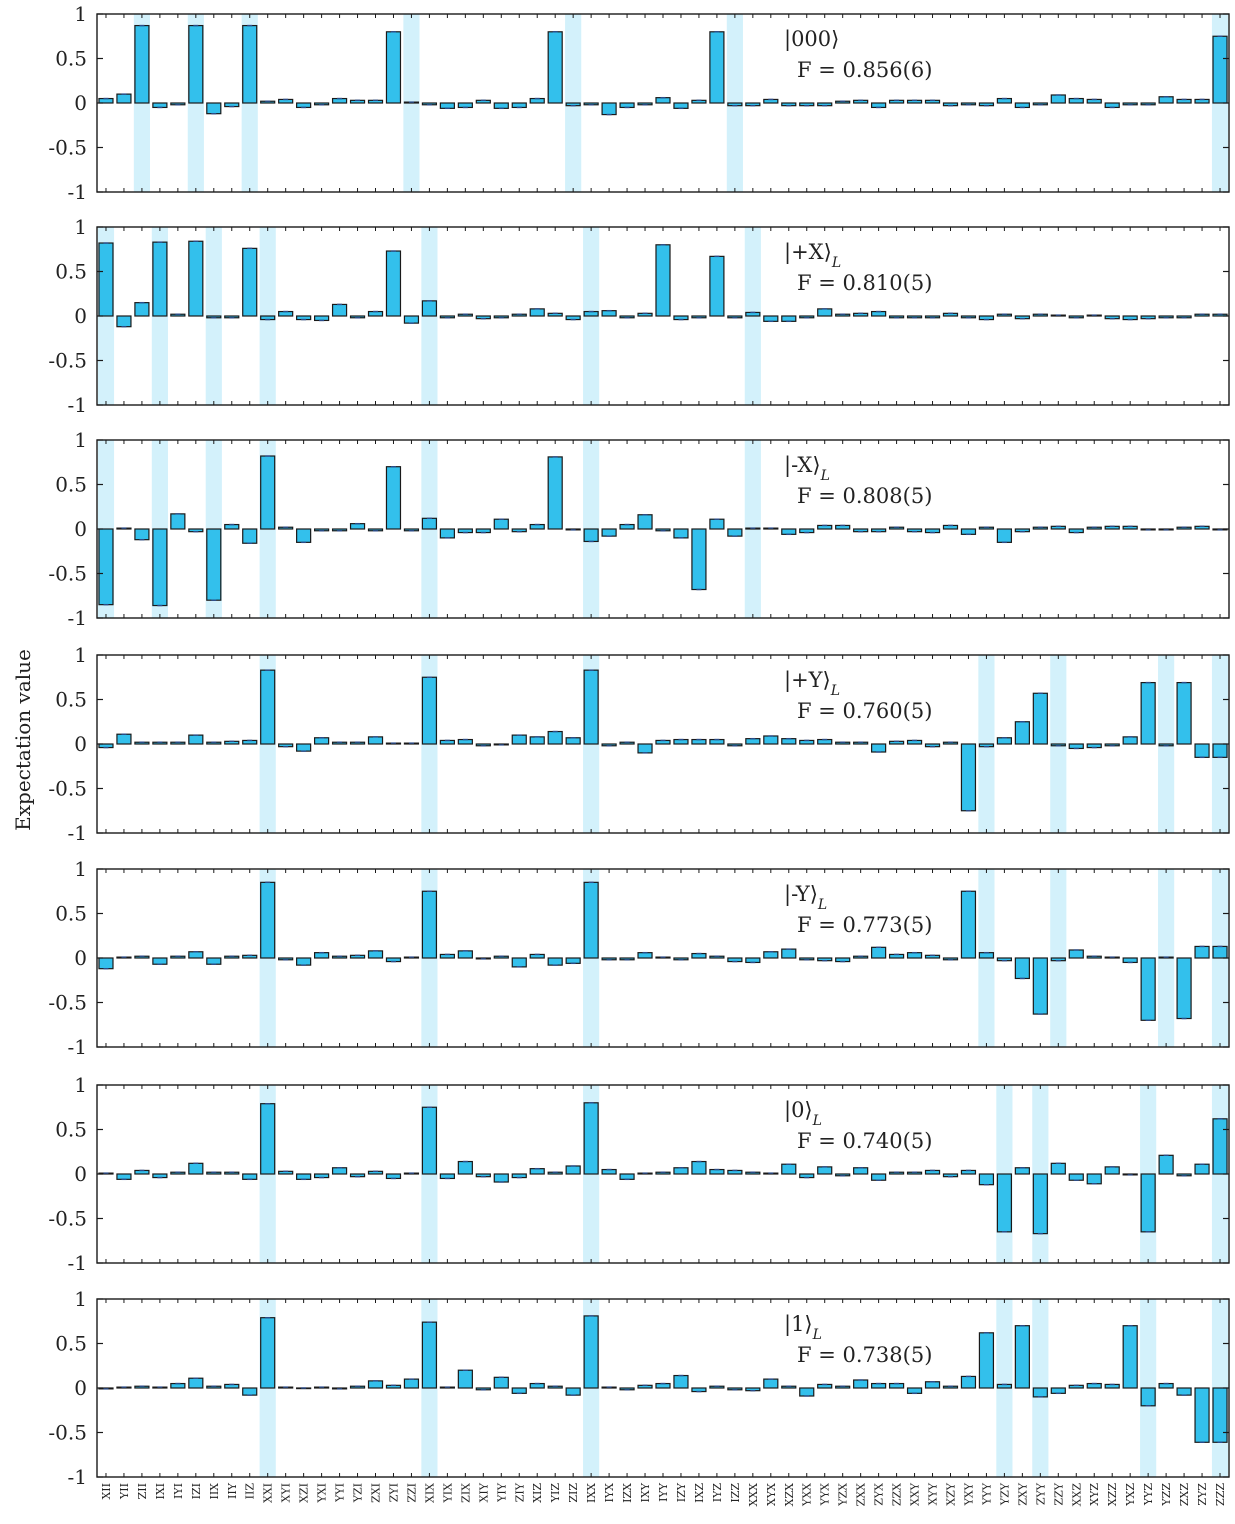 Image resolution: width=1235 pixels, height=1524 pixels. What do you see at coordinates (286, 1492) in the screenshot?
I see `x-tick-label: XYI` at bounding box center [286, 1492].